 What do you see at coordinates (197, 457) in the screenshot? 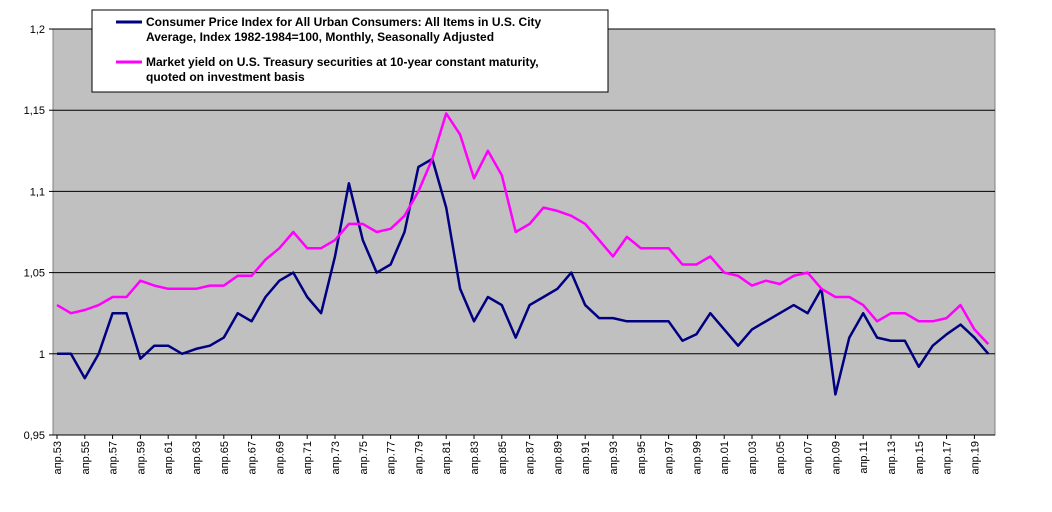
I see `x-tick-label: апр.63` at bounding box center [197, 457].